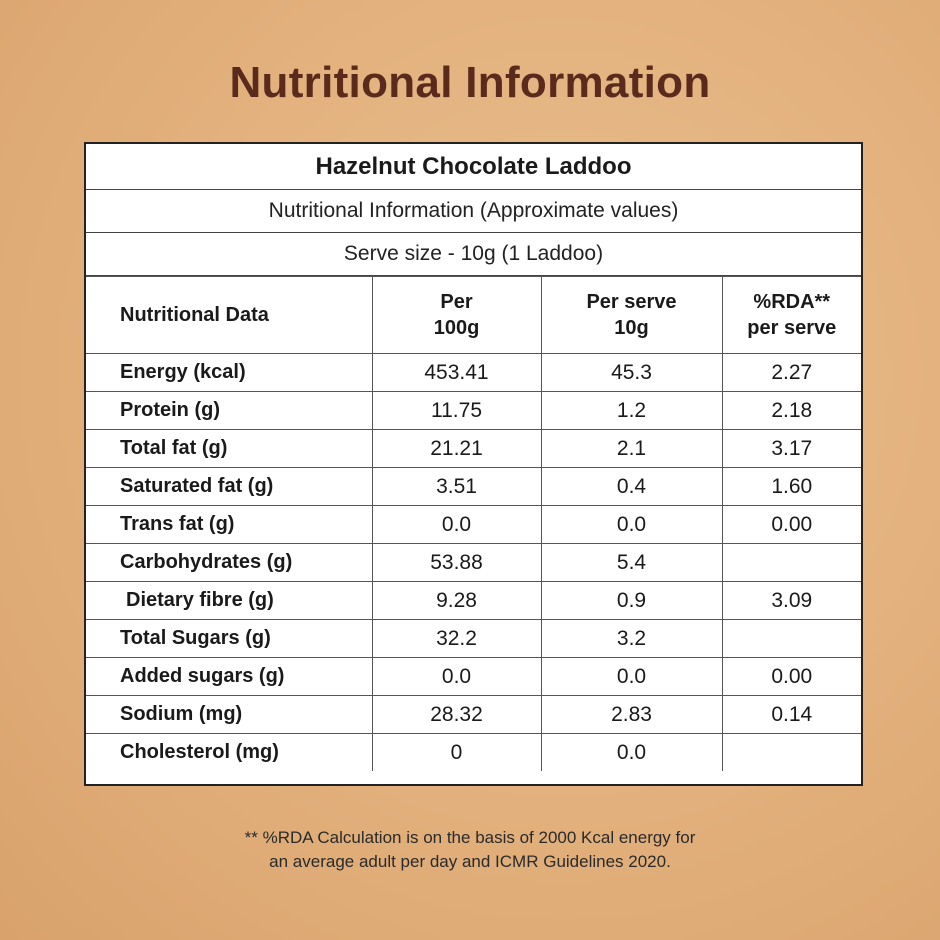 The image size is (940, 940). I want to click on table-row: Dietary fibre (g) 9.28 0.9 3.09, so click(473, 600).